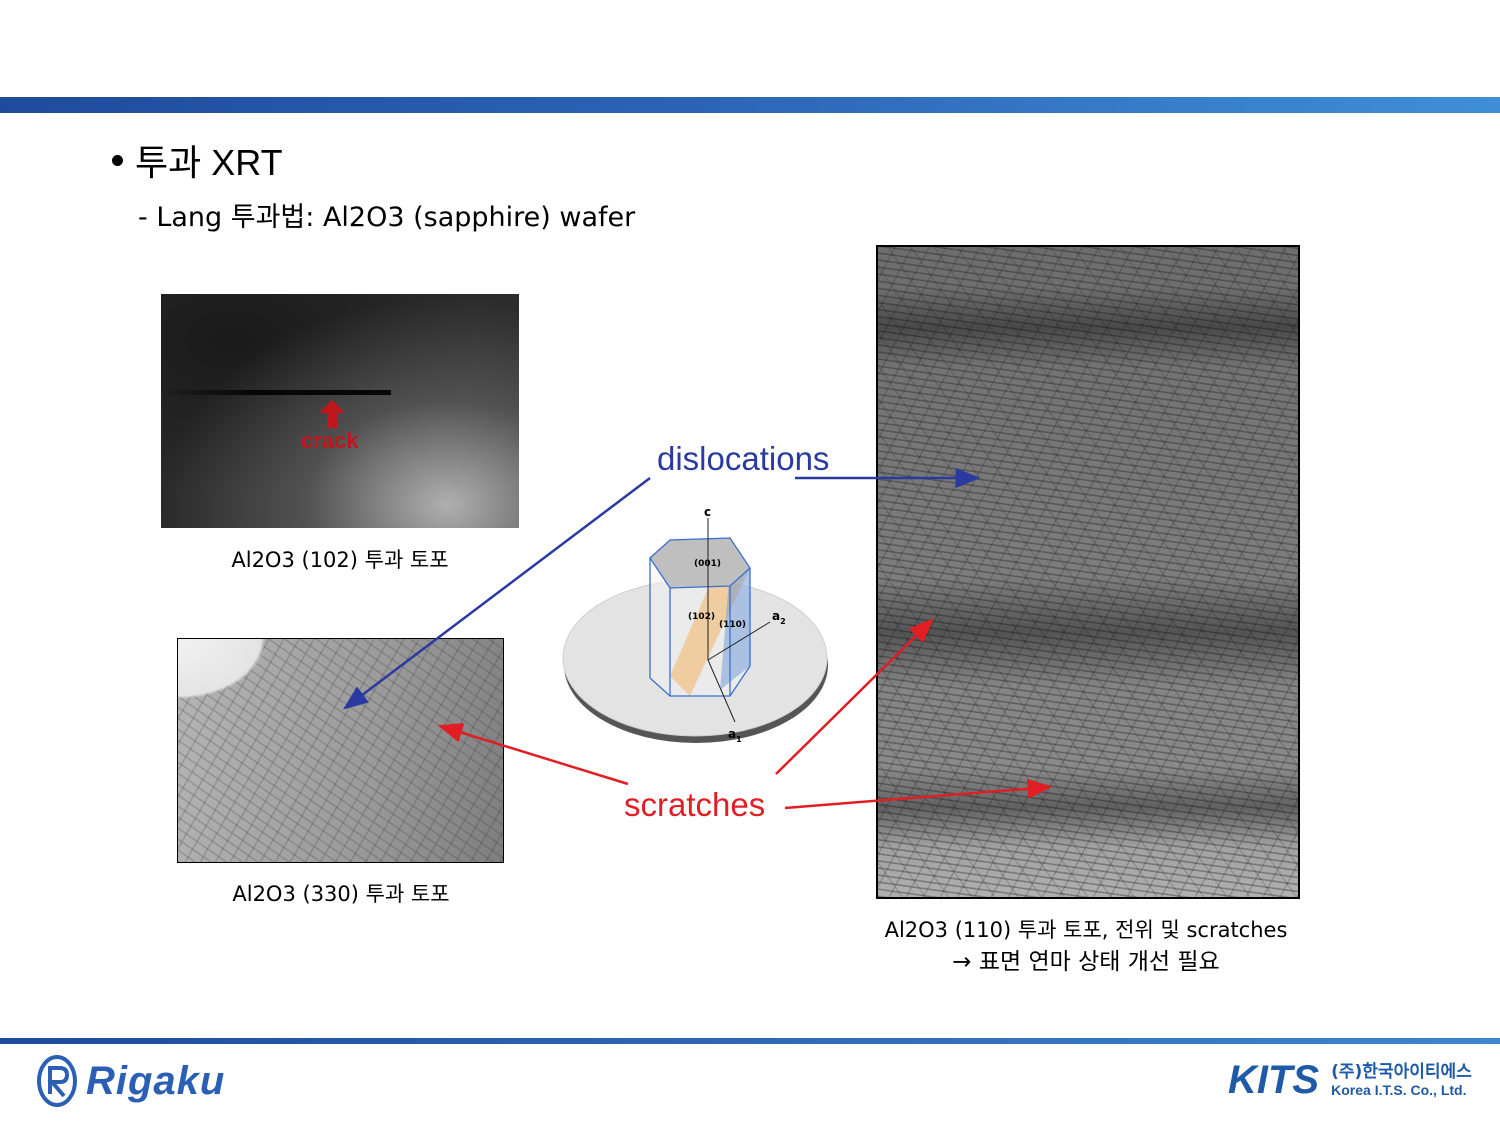 The width and height of the screenshot is (1500, 1125). What do you see at coordinates (707, 564) in the screenshot?
I see `plane-001-label: (001)` at bounding box center [707, 564].